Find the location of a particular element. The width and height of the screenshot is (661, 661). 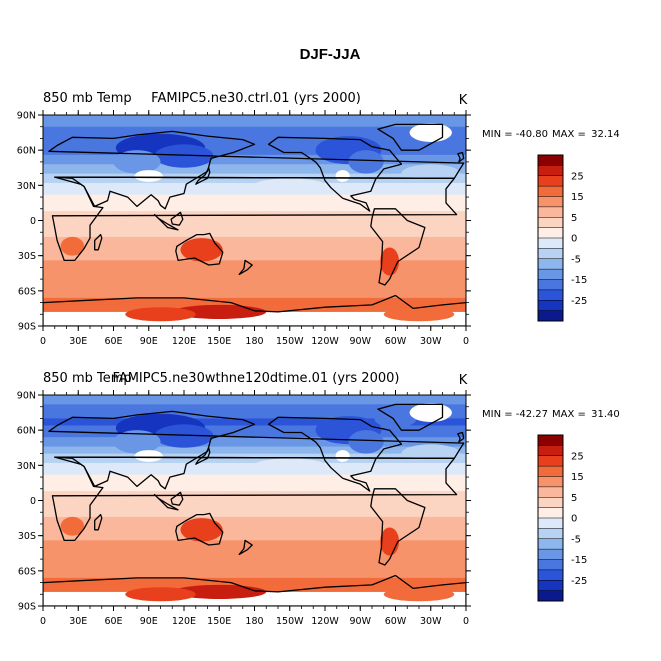

lat-tick-label: 60N is located at coordinates (26, 151).